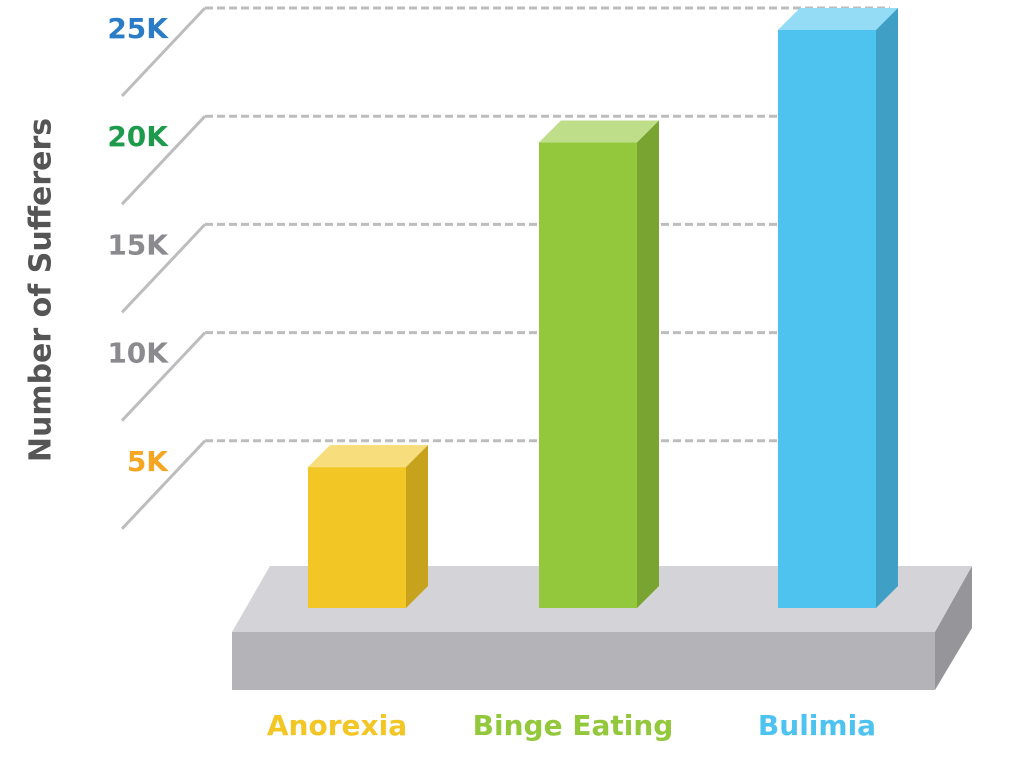  Describe the element at coordinates (817, 725) in the screenshot. I see `x-tick-label: Bulimia` at that location.